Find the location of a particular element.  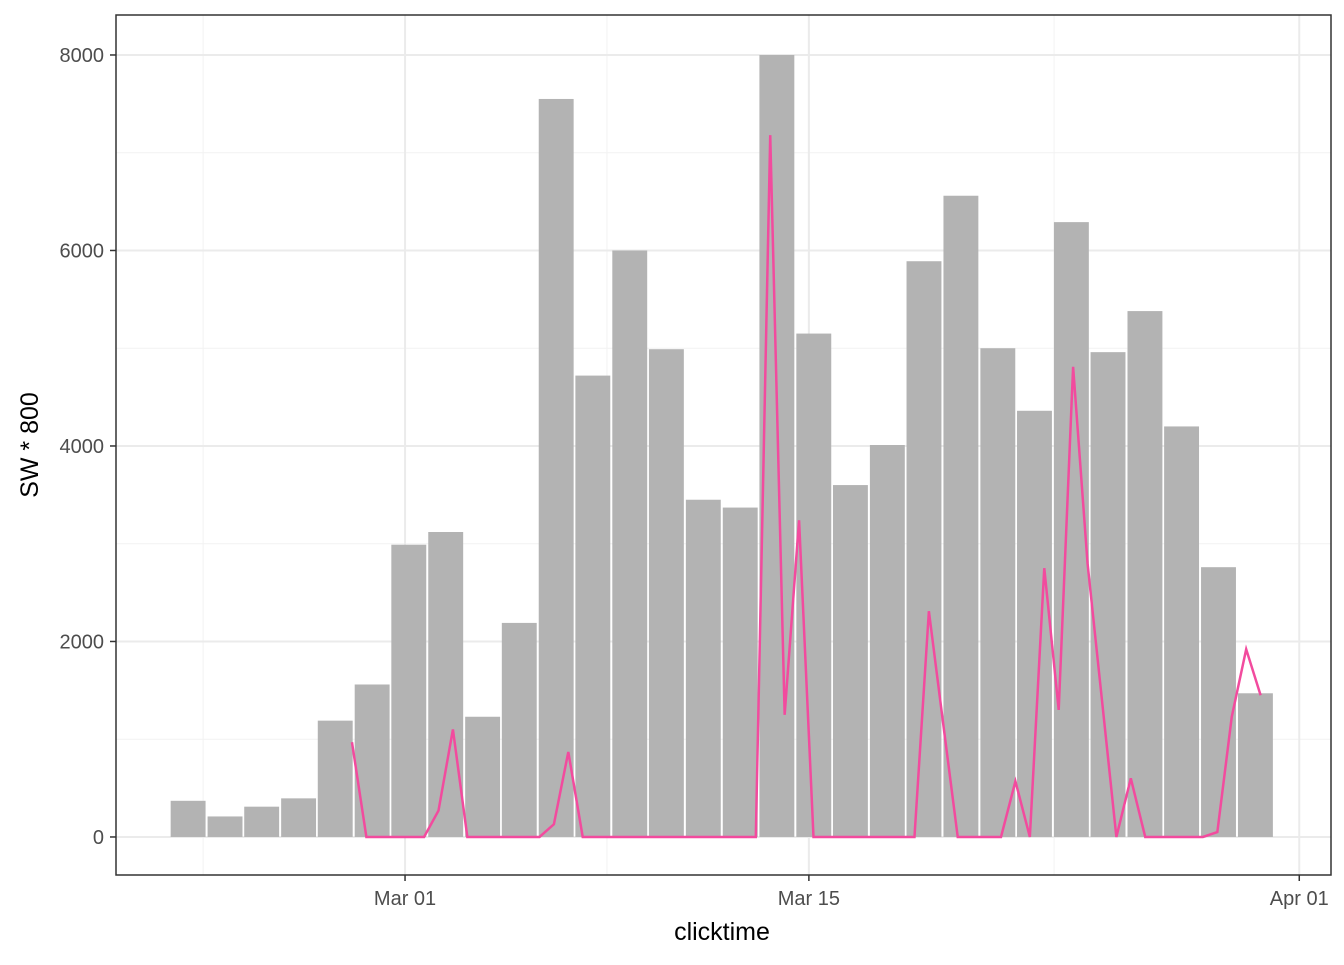

x-axis-title: clicktime is located at coordinates (722, 932).